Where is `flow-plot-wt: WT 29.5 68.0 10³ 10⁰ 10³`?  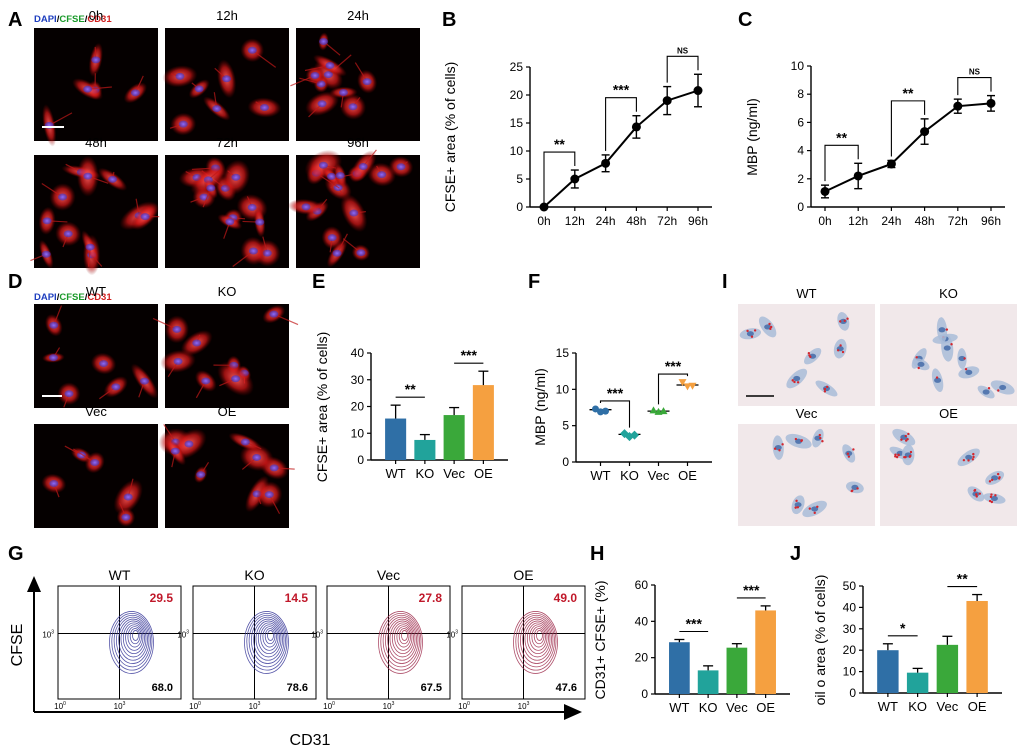
flow-plot-wt: WT 29.5 68.0 10³ 10⁰ 10³ is located at coordinates (112, 639).